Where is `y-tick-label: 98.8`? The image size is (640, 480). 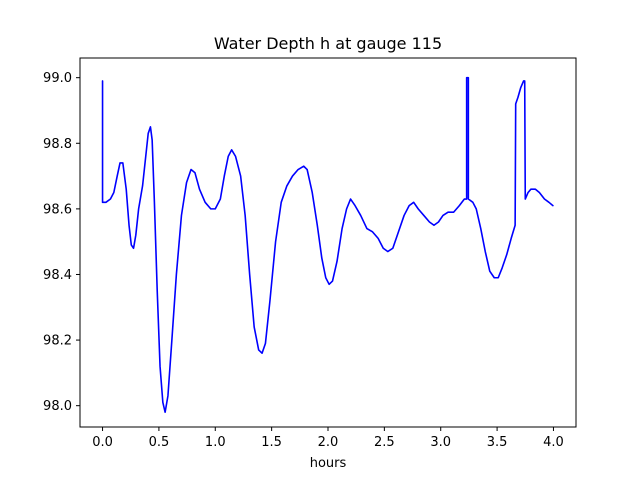 y-tick-label: 98.8 is located at coordinates (57, 144).